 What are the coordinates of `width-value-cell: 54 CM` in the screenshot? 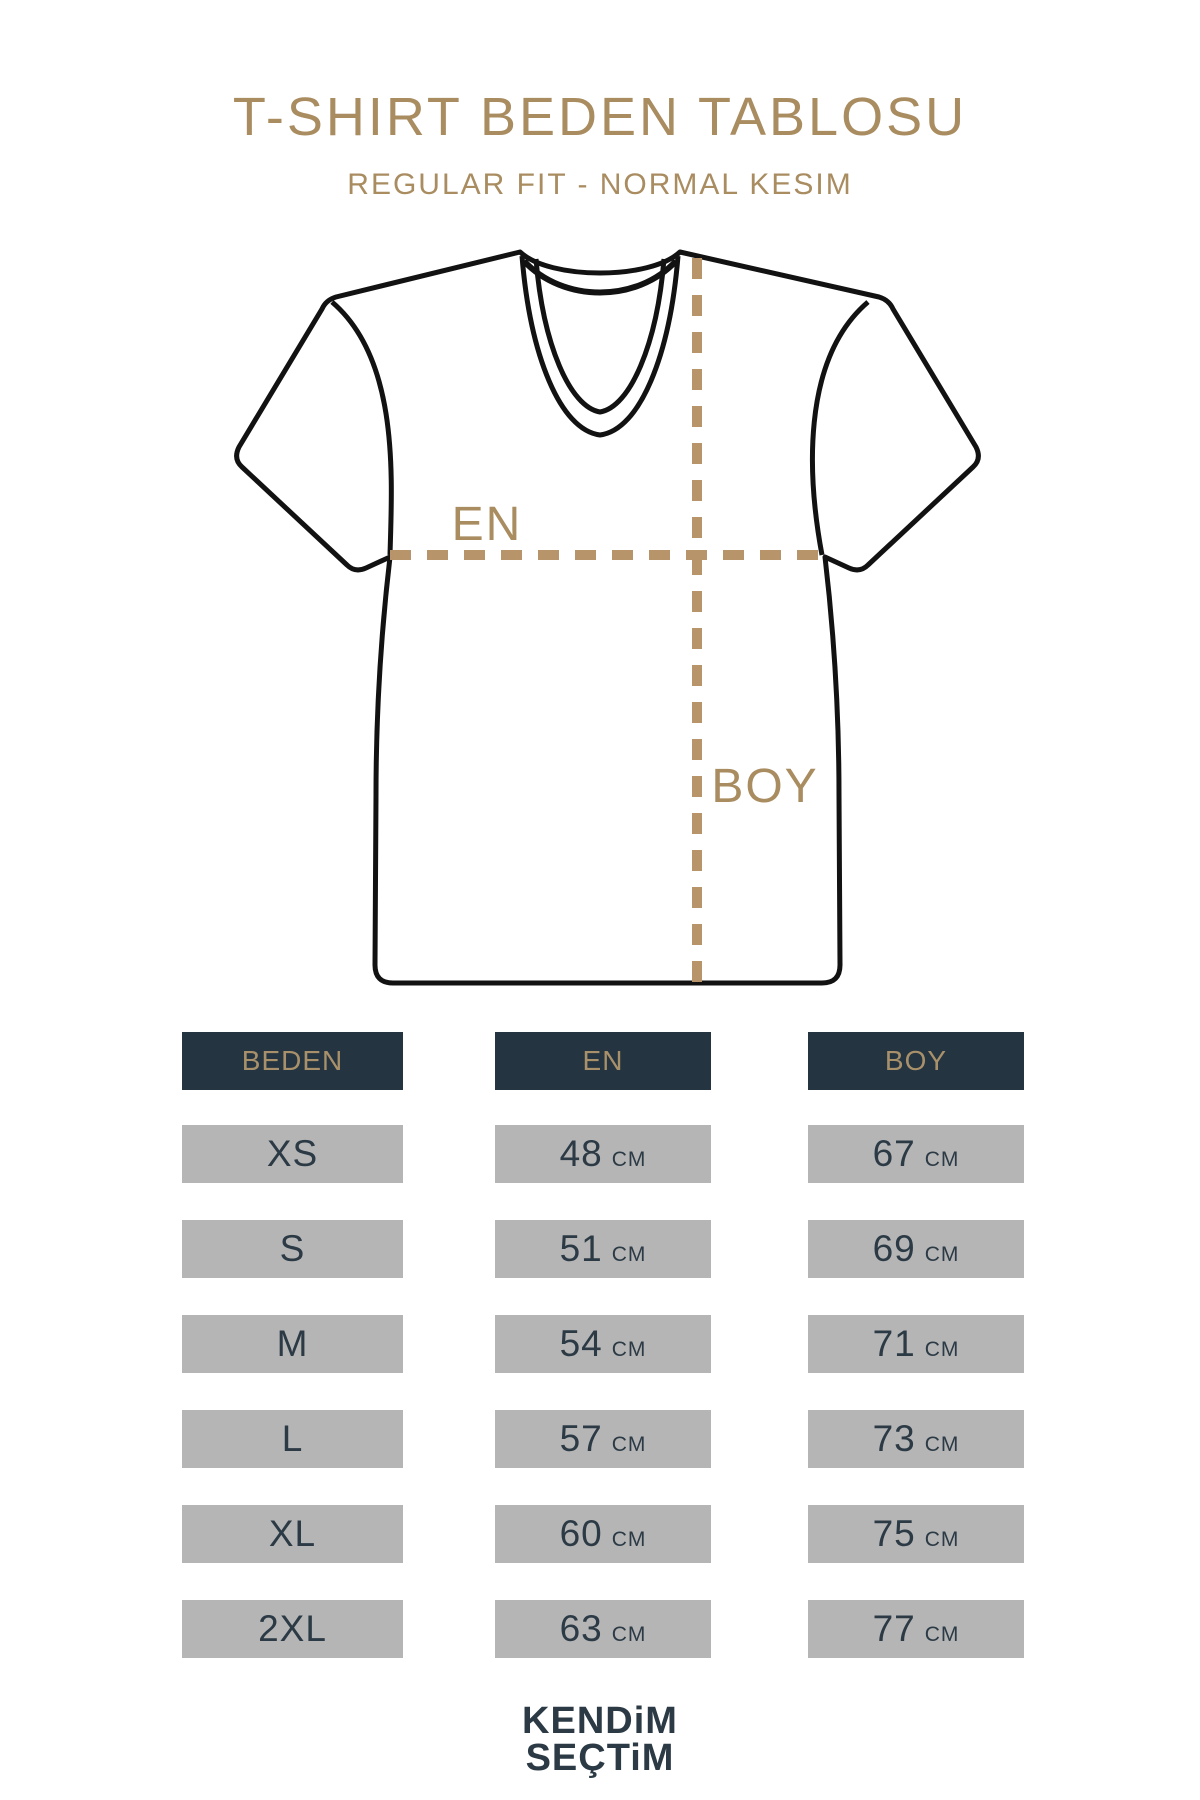 It's located at (603, 1344).